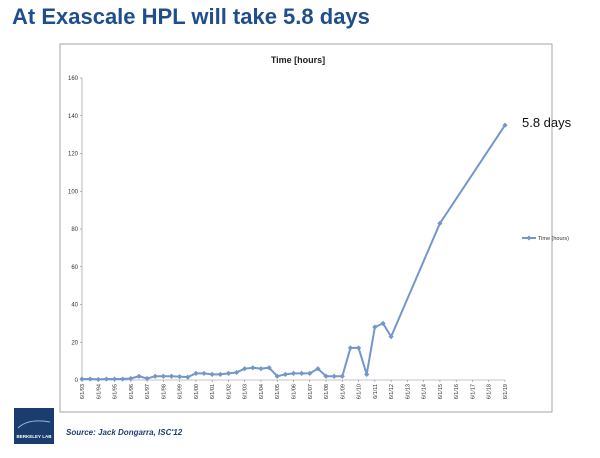  I want to click on slide-title: At Exascale HPL will take 5.8 days, so click(191, 16).